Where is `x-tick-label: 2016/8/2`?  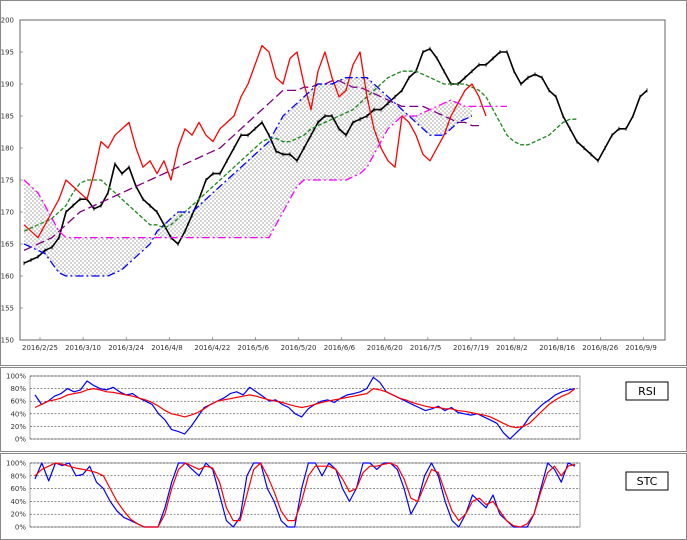 x-tick-label: 2016/8/2 is located at coordinates (511, 348).